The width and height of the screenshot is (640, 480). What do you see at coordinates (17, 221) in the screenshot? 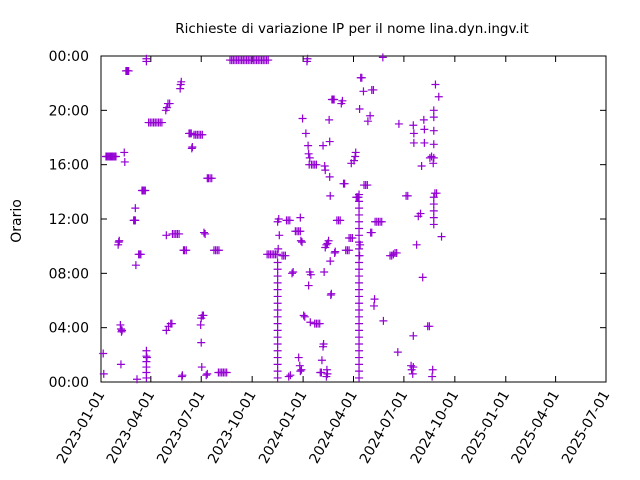
I see `y-axis-label: Orario` at bounding box center [17, 221].